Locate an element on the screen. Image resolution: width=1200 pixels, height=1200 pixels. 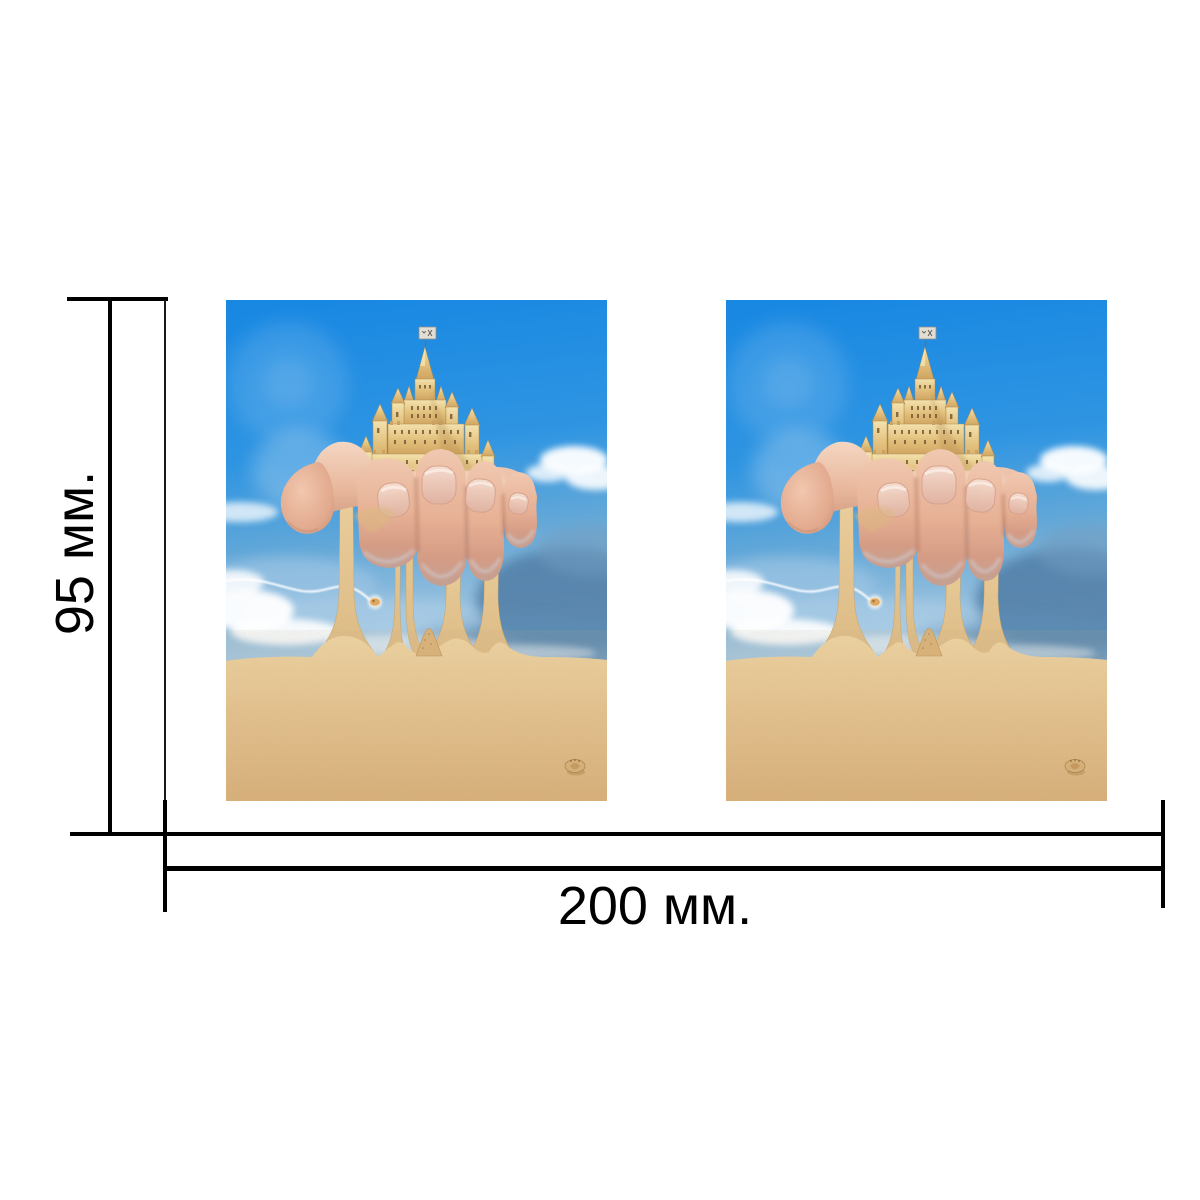
width-dimension-label: 200 мм. is located at coordinates (655, 906).